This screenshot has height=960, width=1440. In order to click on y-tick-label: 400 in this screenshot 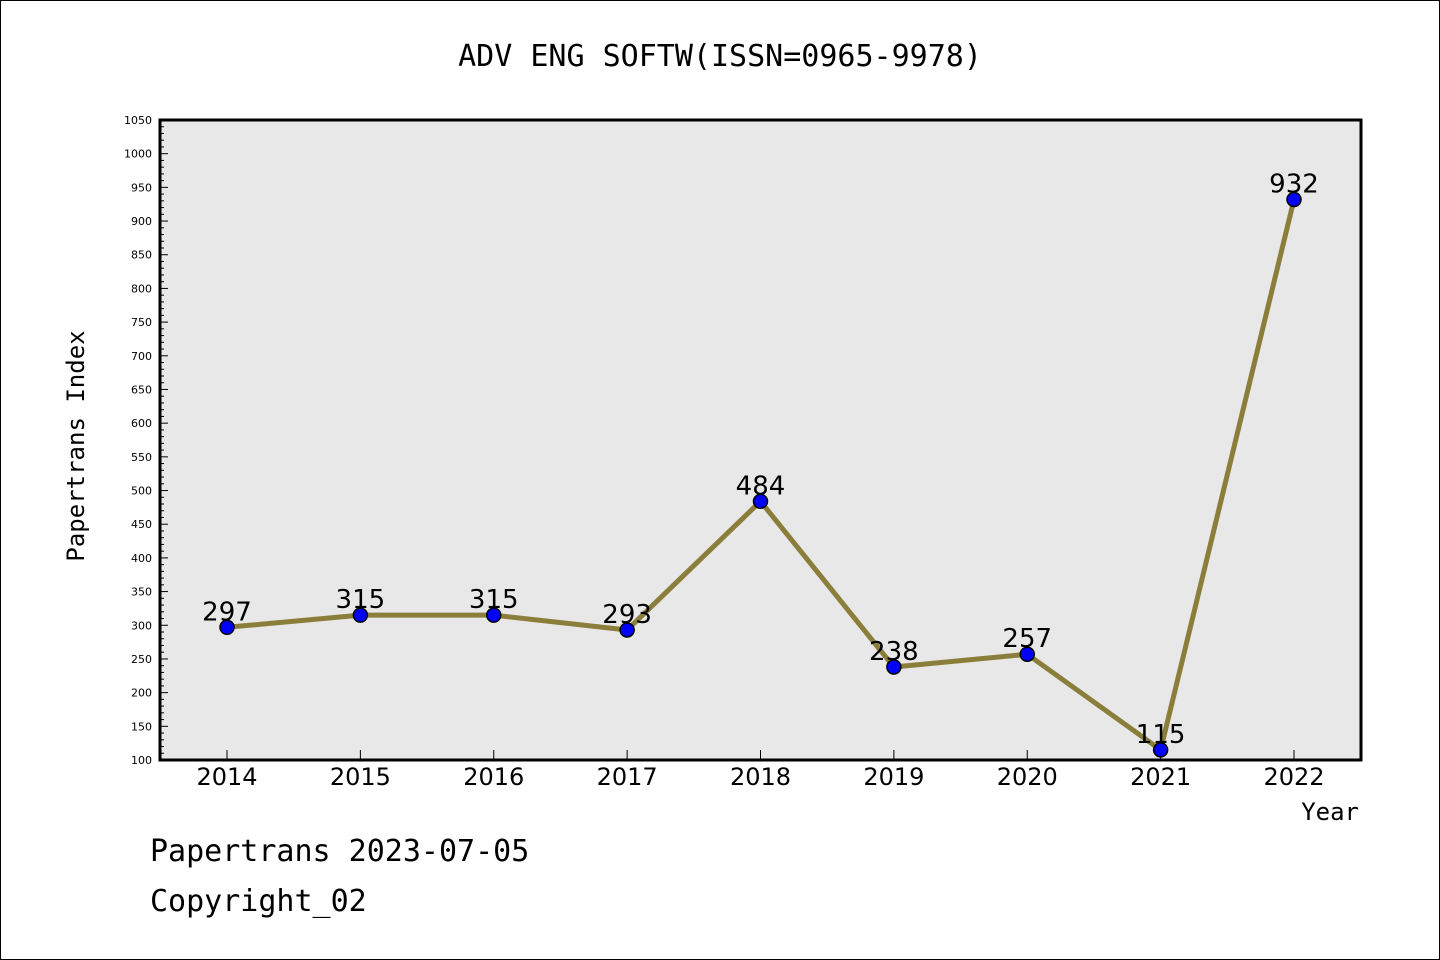, I will do `click(141, 558)`.